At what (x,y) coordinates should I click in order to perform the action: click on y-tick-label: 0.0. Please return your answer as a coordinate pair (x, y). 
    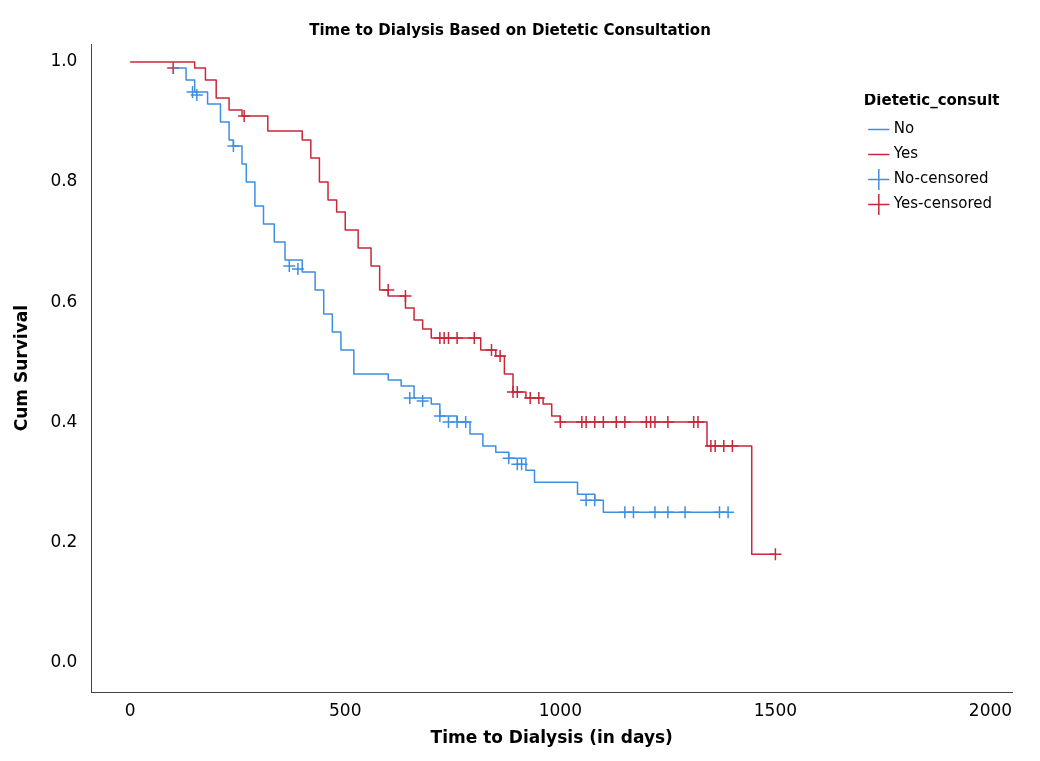
    Looking at the image, I should click on (64, 660).